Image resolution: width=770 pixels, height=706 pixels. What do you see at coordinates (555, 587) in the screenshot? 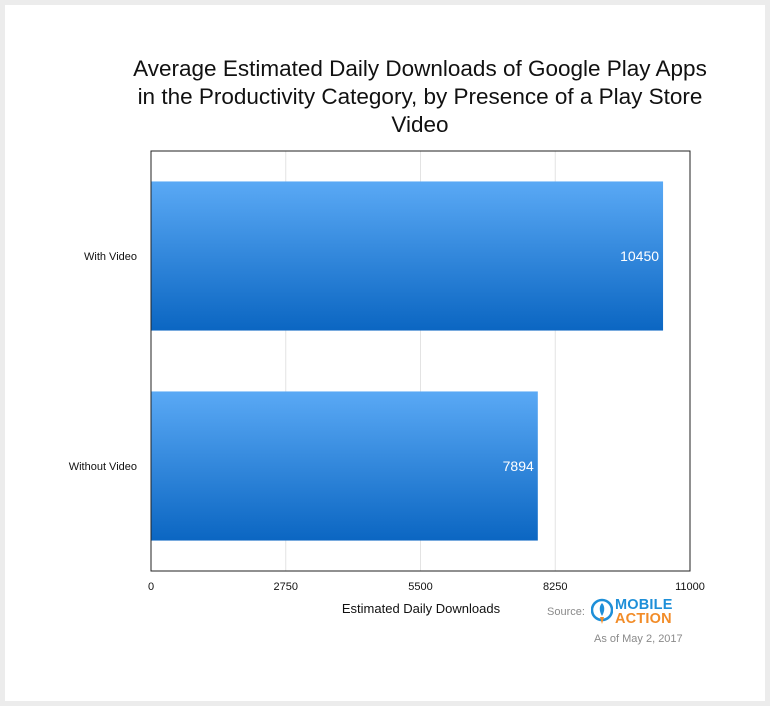
I see `x-tick-label: 8250` at bounding box center [555, 587].